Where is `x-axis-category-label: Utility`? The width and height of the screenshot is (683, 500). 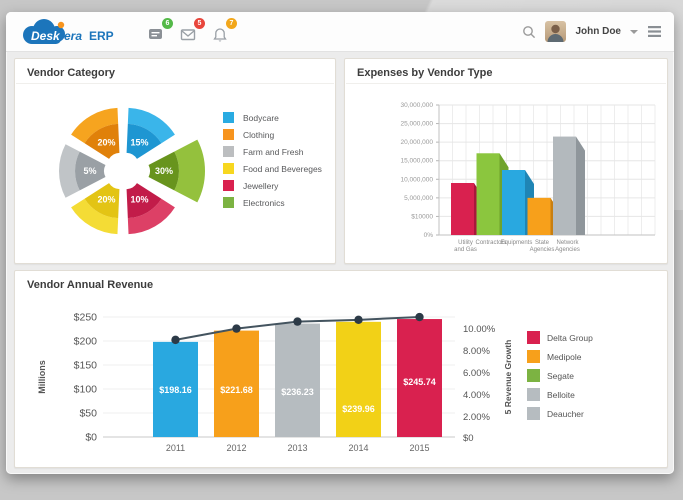
x-axis-category-label: Utility is located at coordinates (465, 243).